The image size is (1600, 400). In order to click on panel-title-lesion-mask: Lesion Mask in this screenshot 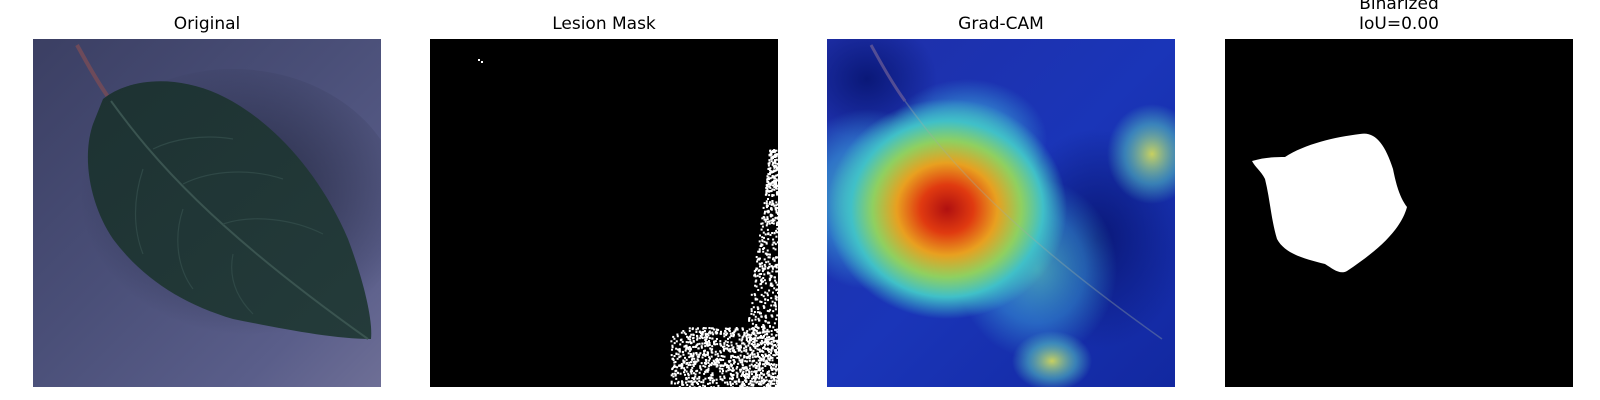, I will do `click(604, 24)`.